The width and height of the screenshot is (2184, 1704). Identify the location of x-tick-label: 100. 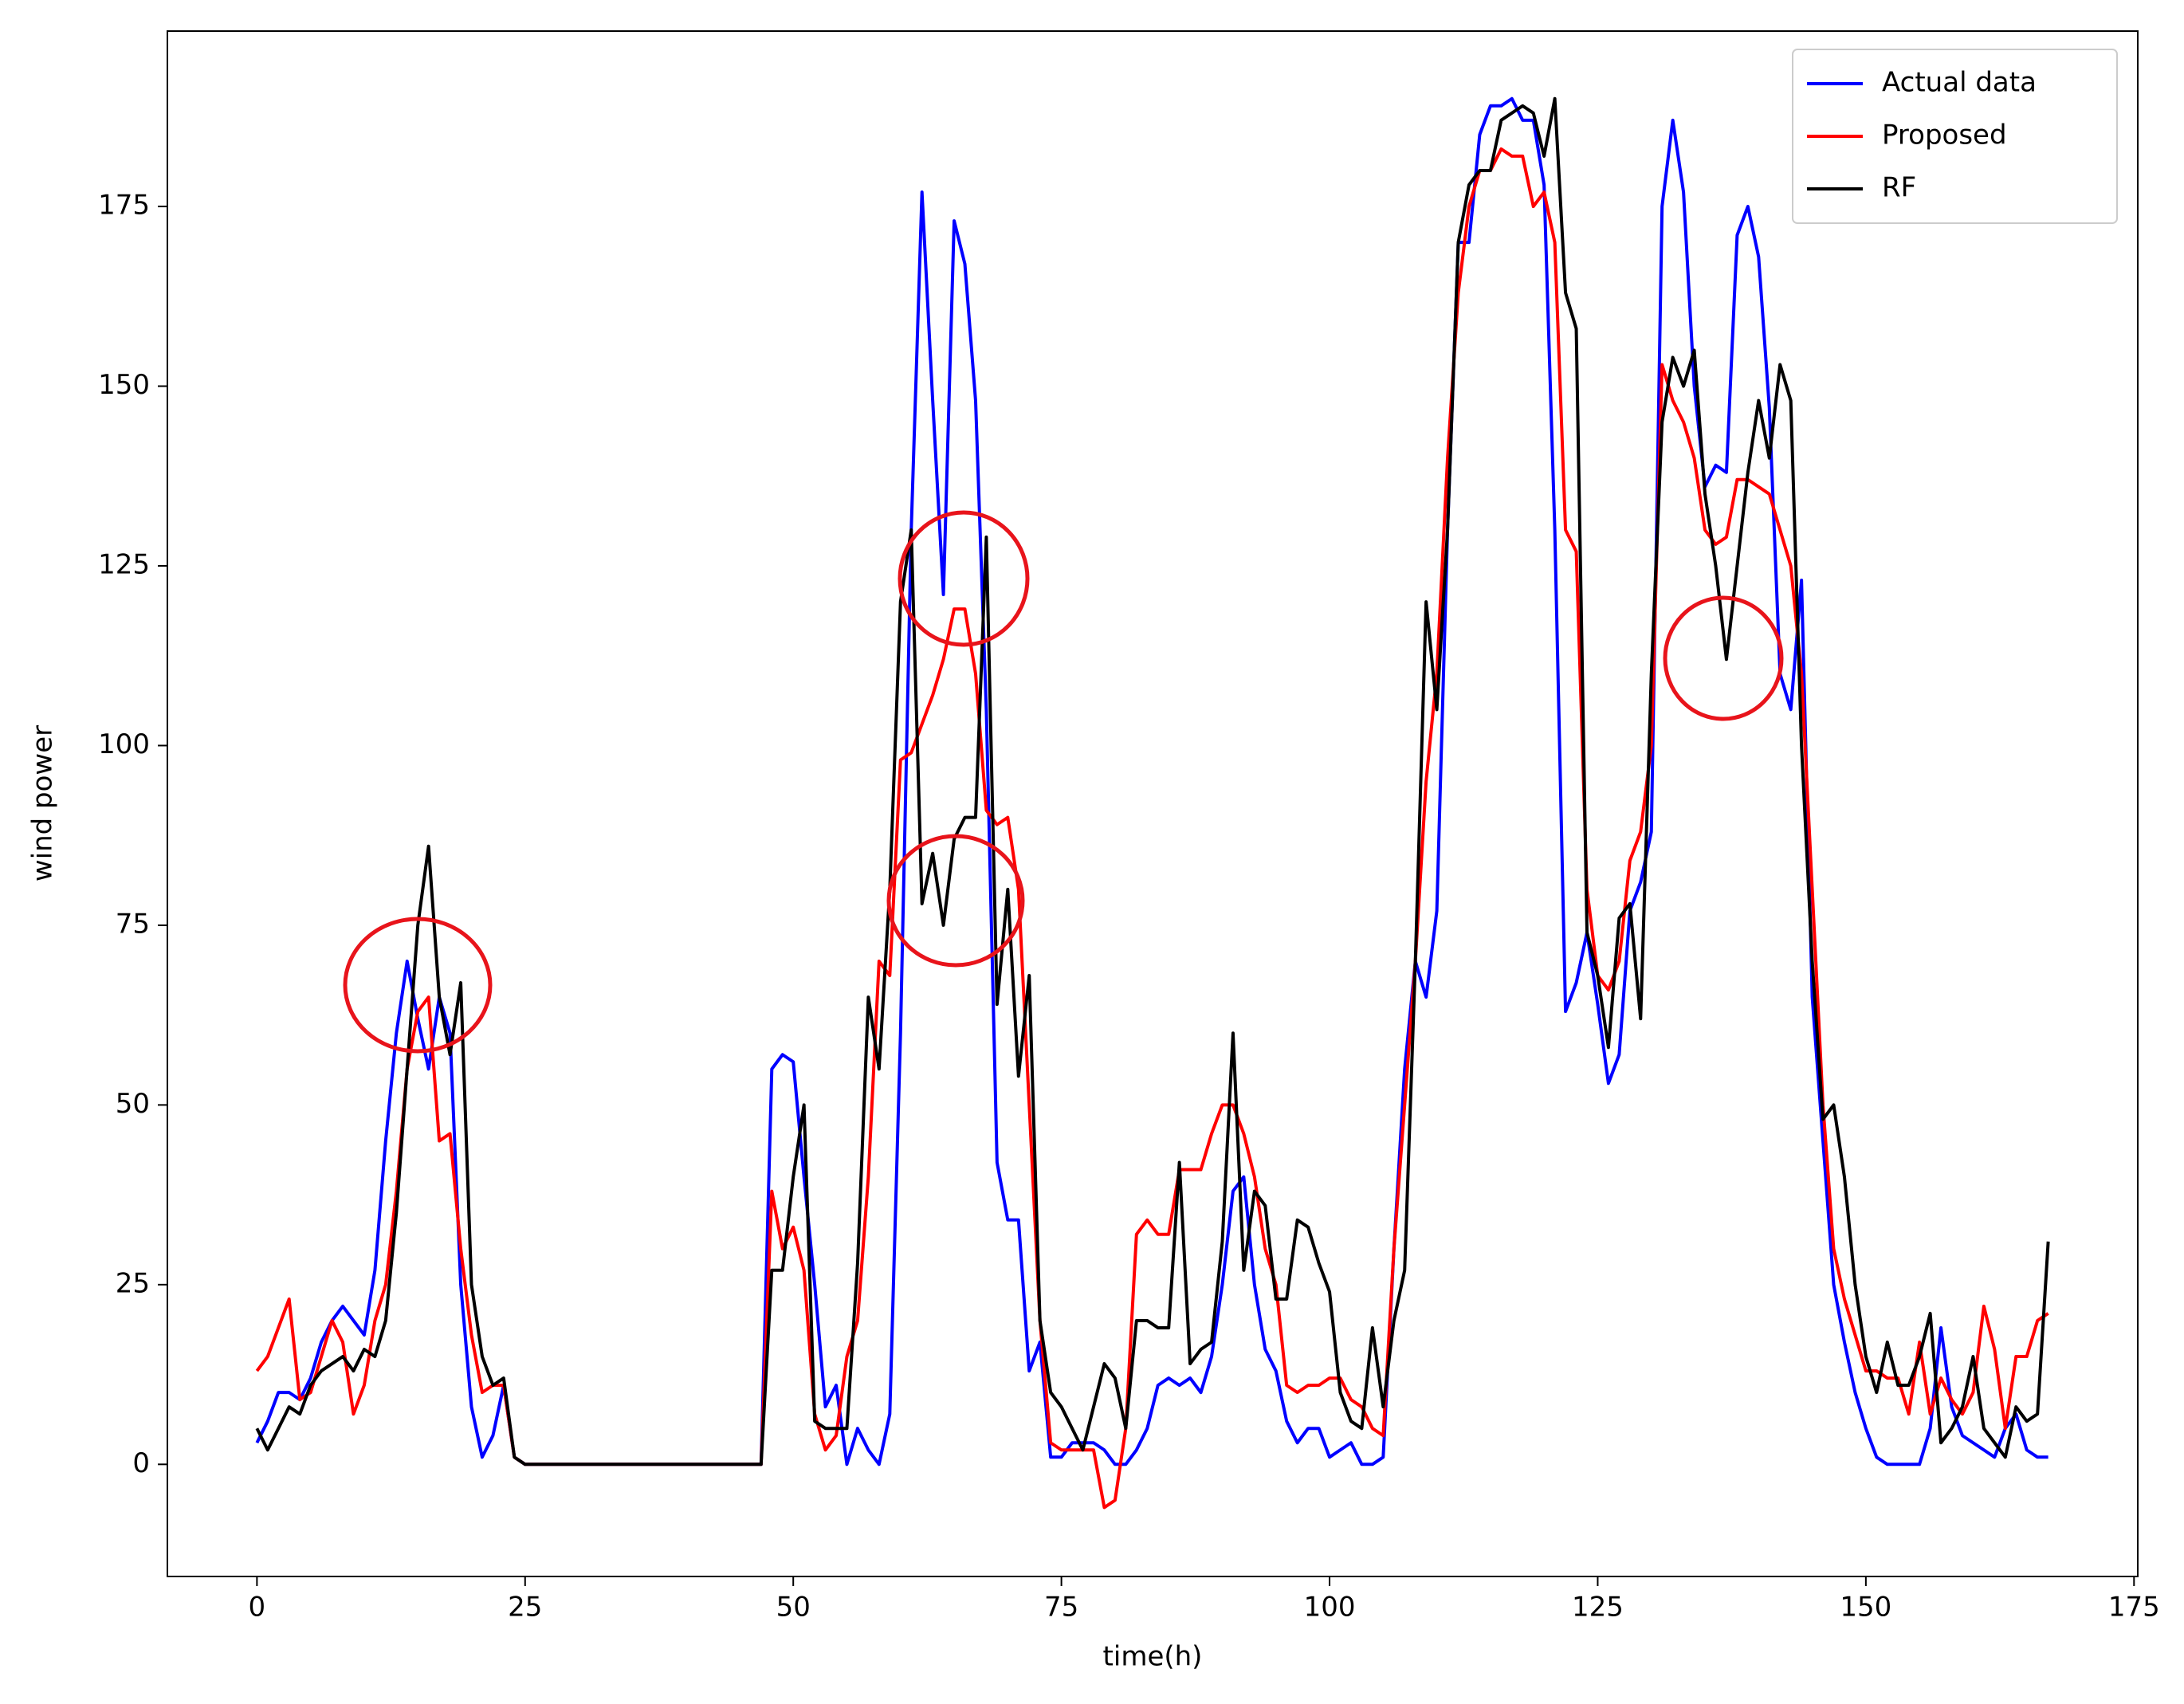
(1330, 1608).